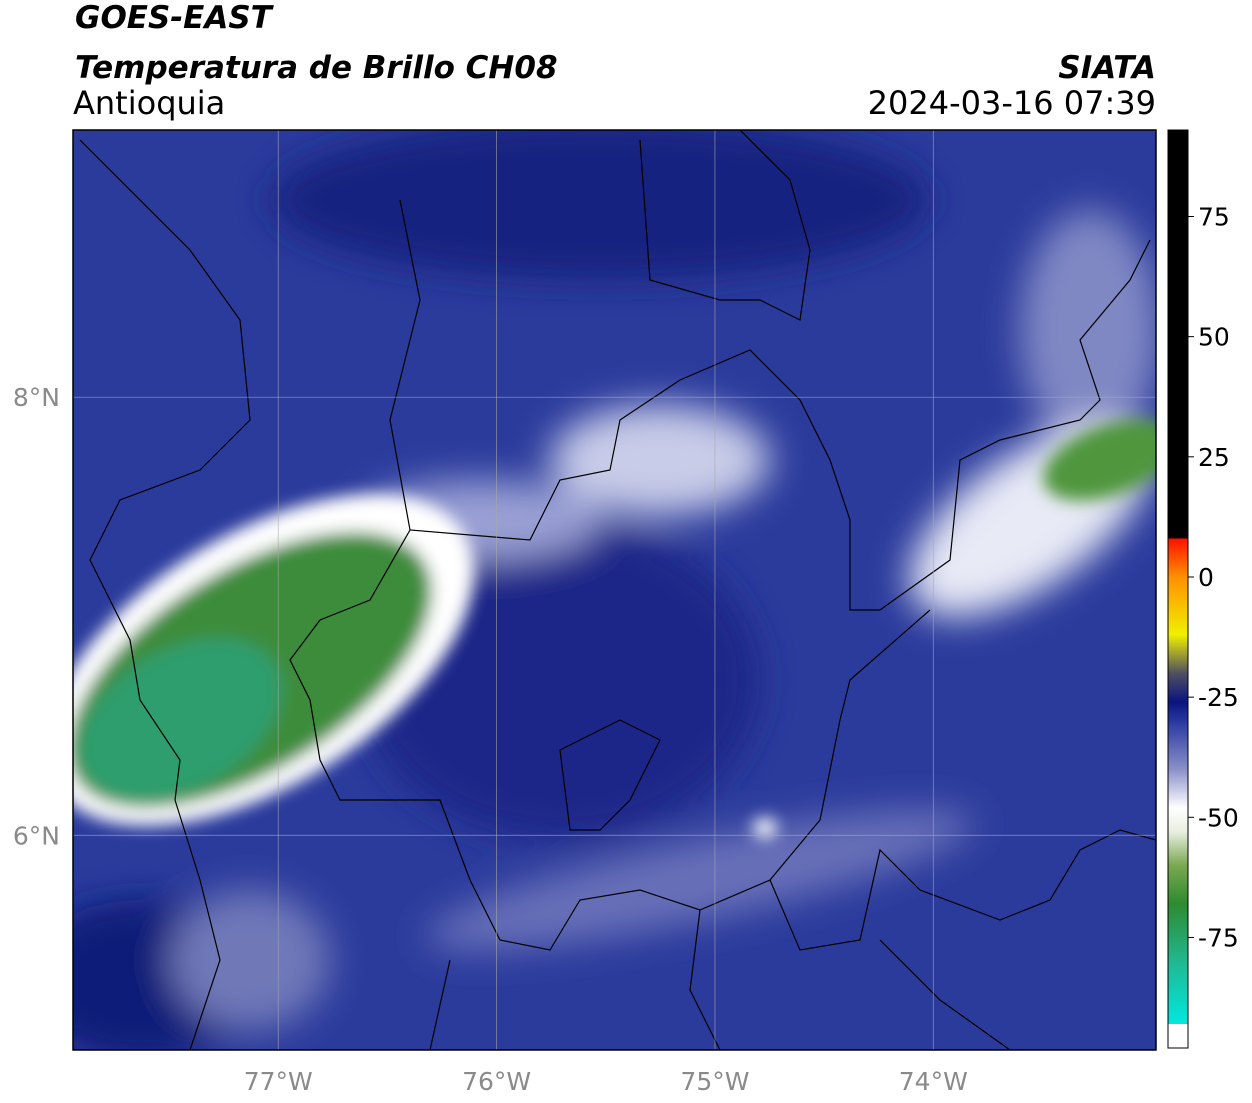 The height and width of the screenshot is (1103, 1252). I want to click on y-tick-label: 8°N, so click(36, 397).